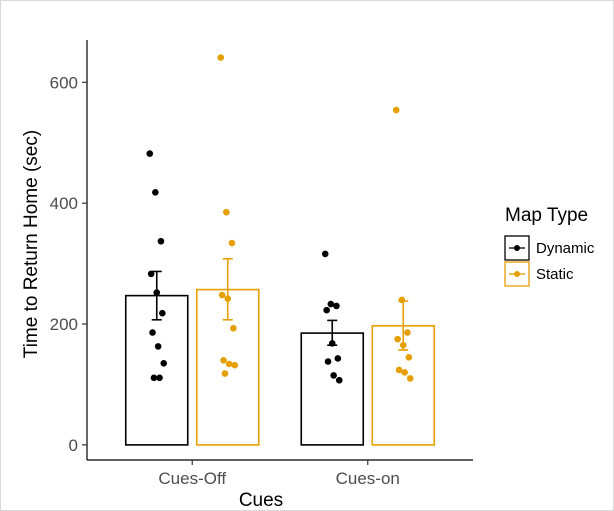 The height and width of the screenshot is (511, 614). What do you see at coordinates (332, 389) in the screenshot?
I see `bar` at bounding box center [332, 389].